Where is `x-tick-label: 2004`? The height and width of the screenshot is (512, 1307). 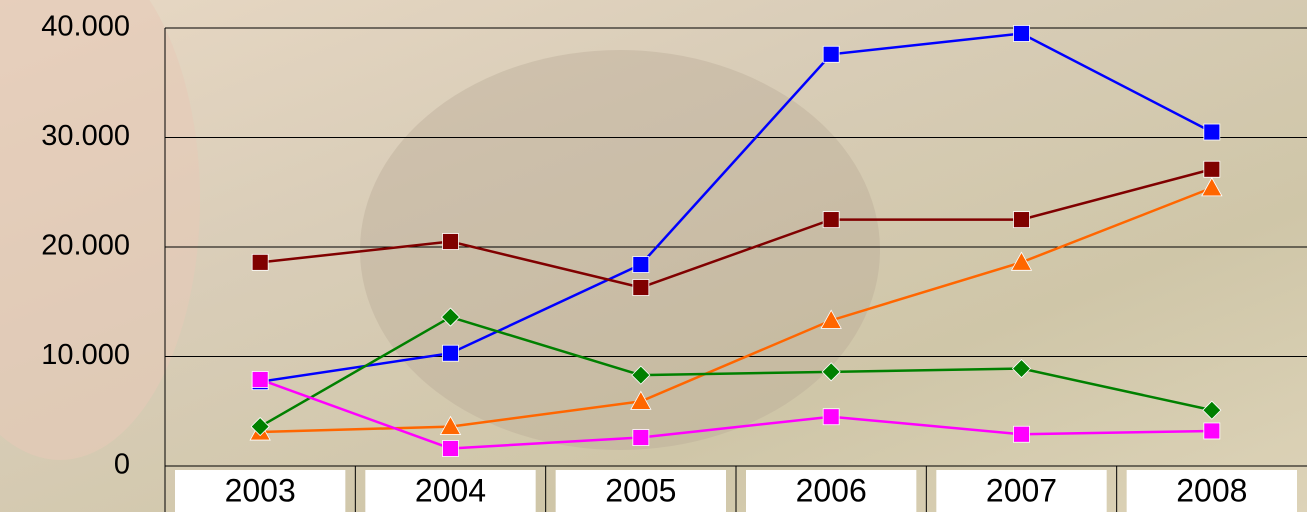
x-tick-label: 2004 is located at coordinates (450, 490).